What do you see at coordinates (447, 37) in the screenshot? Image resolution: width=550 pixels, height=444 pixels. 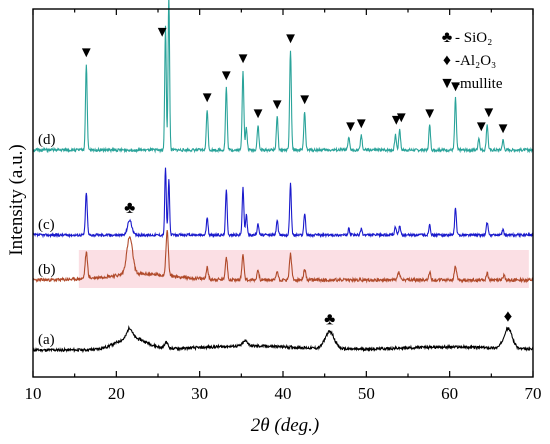 I see `club-legend-icon: ♣` at bounding box center [447, 37].